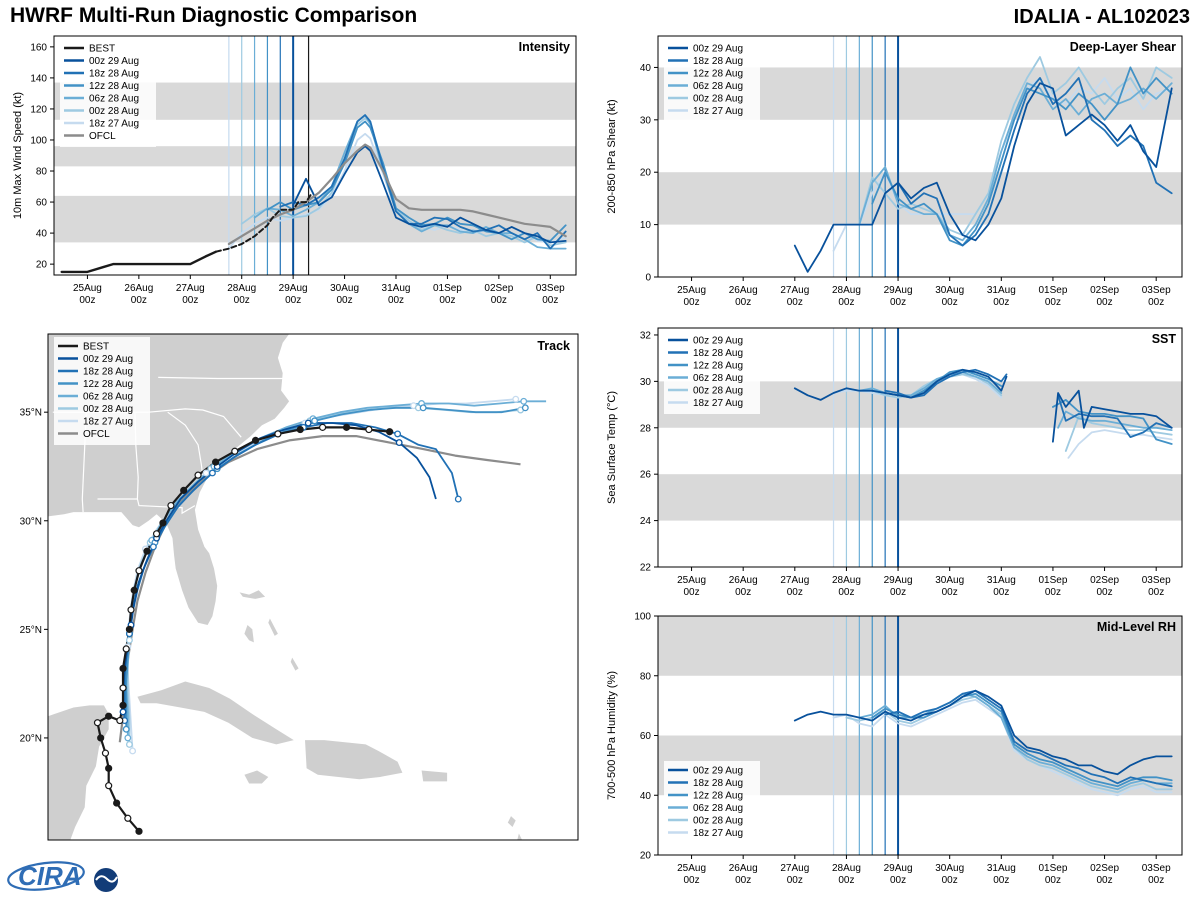 This screenshot has width=1200, height=900. I want to click on page-title: HWRF Multi-Run Diagnostic Comparison, so click(214, 15).